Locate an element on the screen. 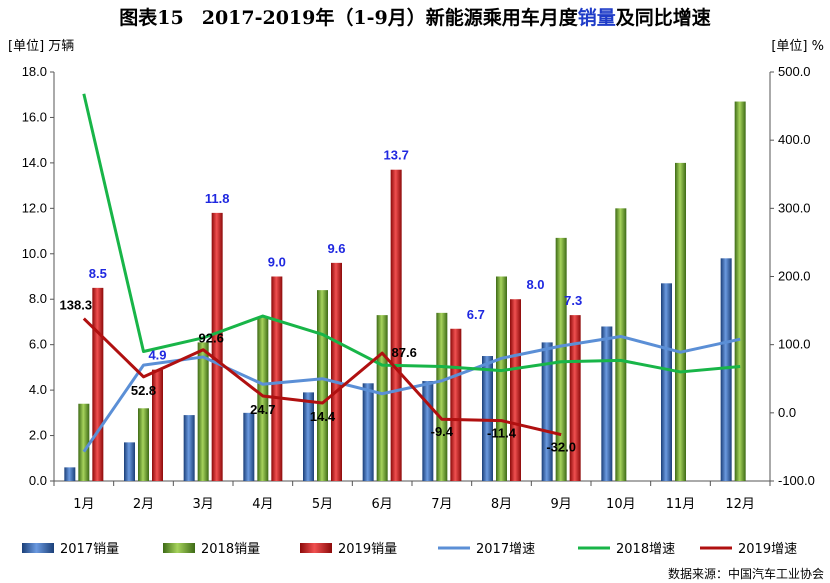  bar-data-label: 9.0 is located at coordinates (277, 262).